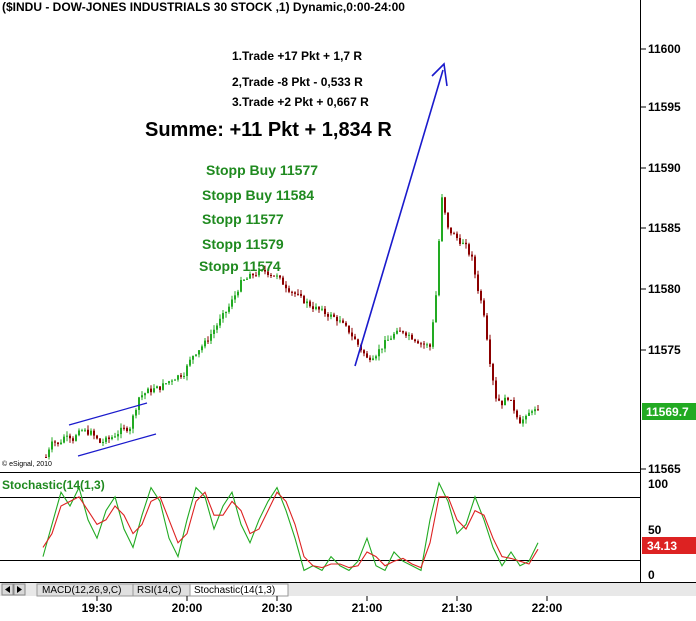 This screenshot has height=621, width=696. Describe the element at coordinates (664, 49) in the screenshot. I see `y-tick-label: 11600` at that location.